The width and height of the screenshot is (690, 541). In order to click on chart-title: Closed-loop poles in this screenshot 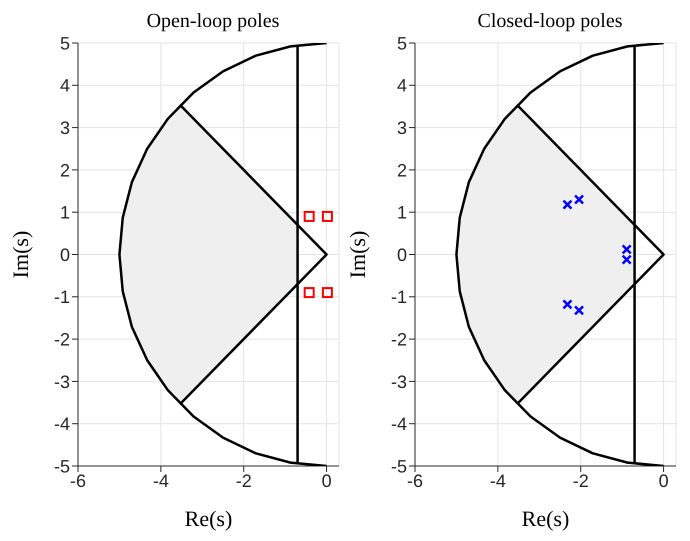, I will do `click(550, 21)`.